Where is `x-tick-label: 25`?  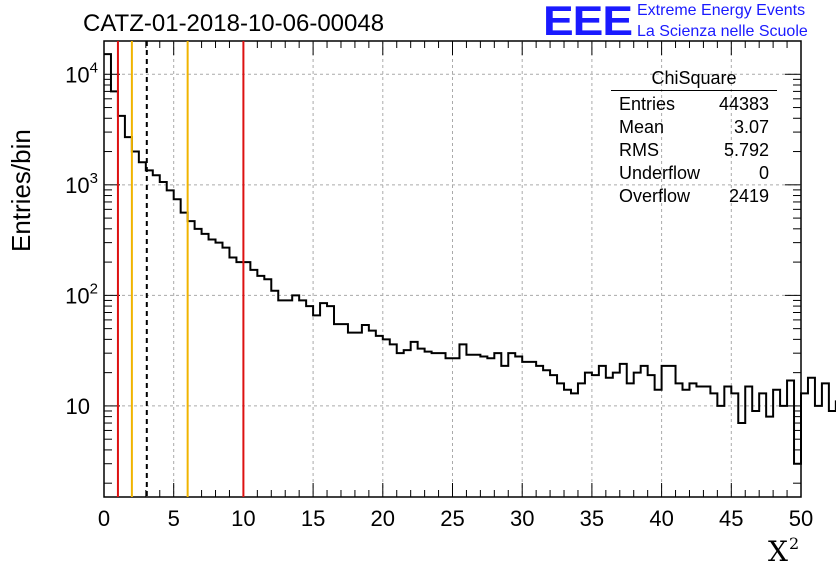
x-tick-label: 25 is located at coordinates (452, 518).